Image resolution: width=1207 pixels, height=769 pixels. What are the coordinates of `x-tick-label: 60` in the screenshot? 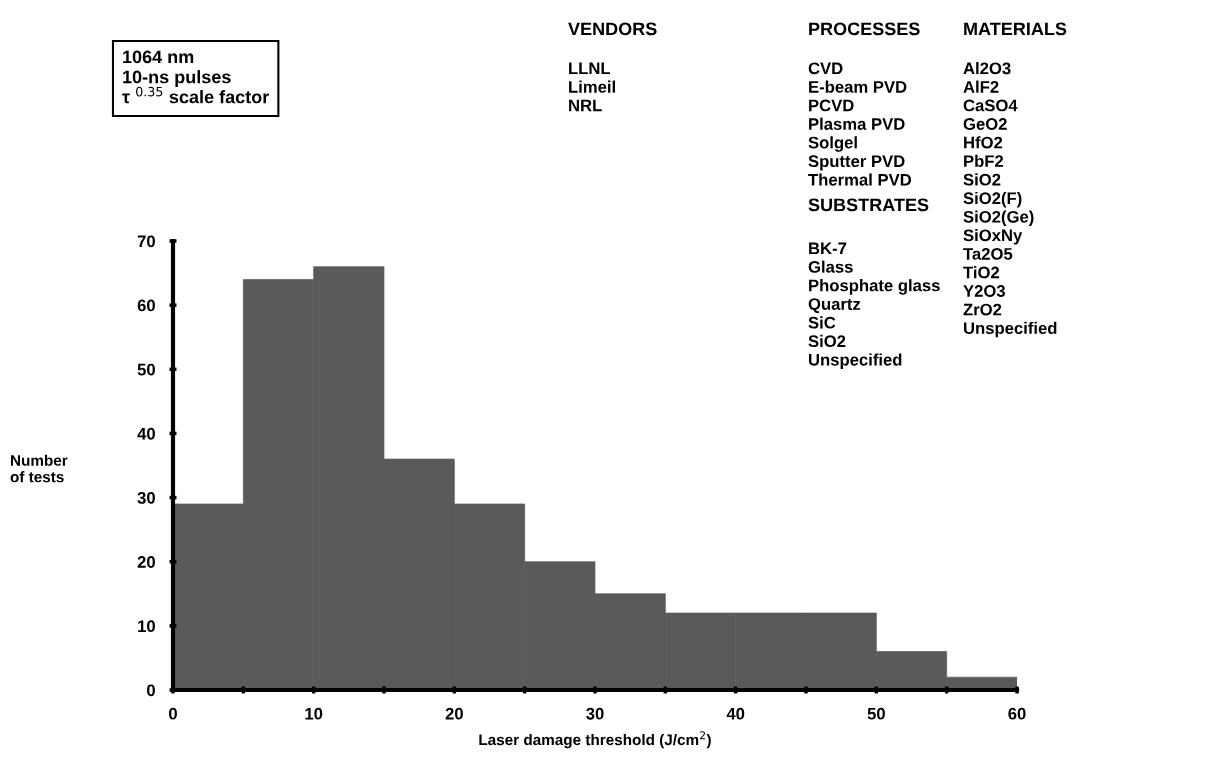 It's located at (1017, 713).